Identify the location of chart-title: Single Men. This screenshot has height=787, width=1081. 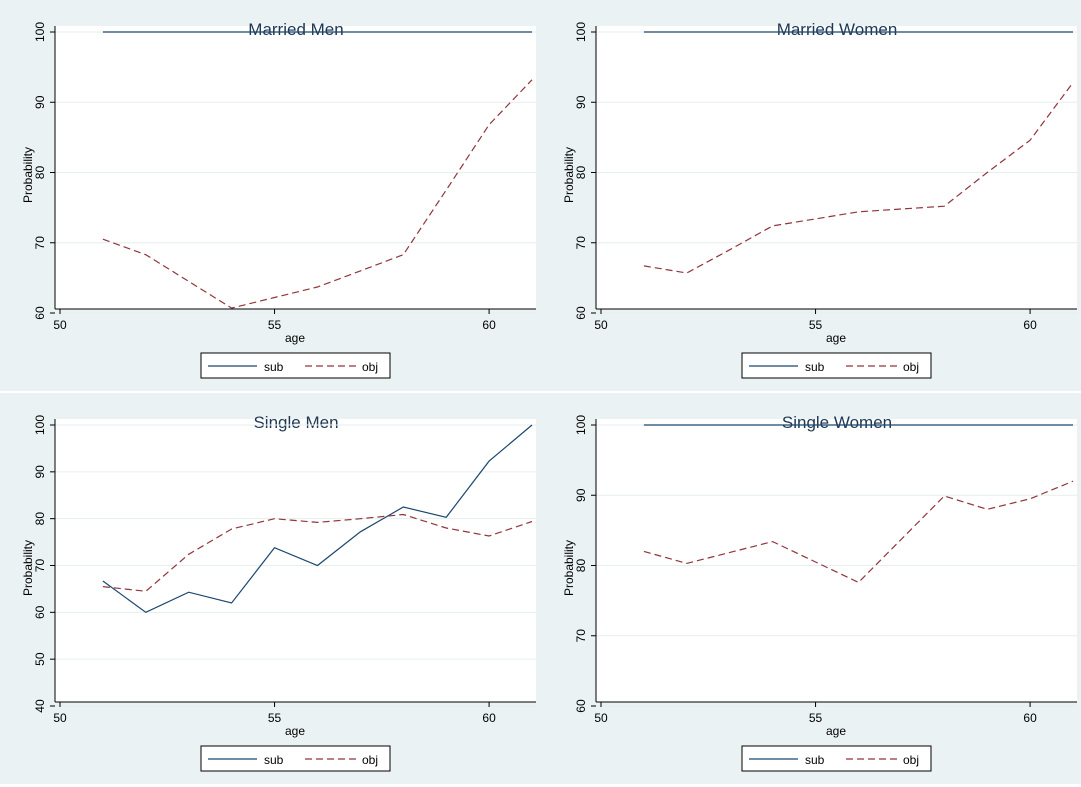
(295, 422).